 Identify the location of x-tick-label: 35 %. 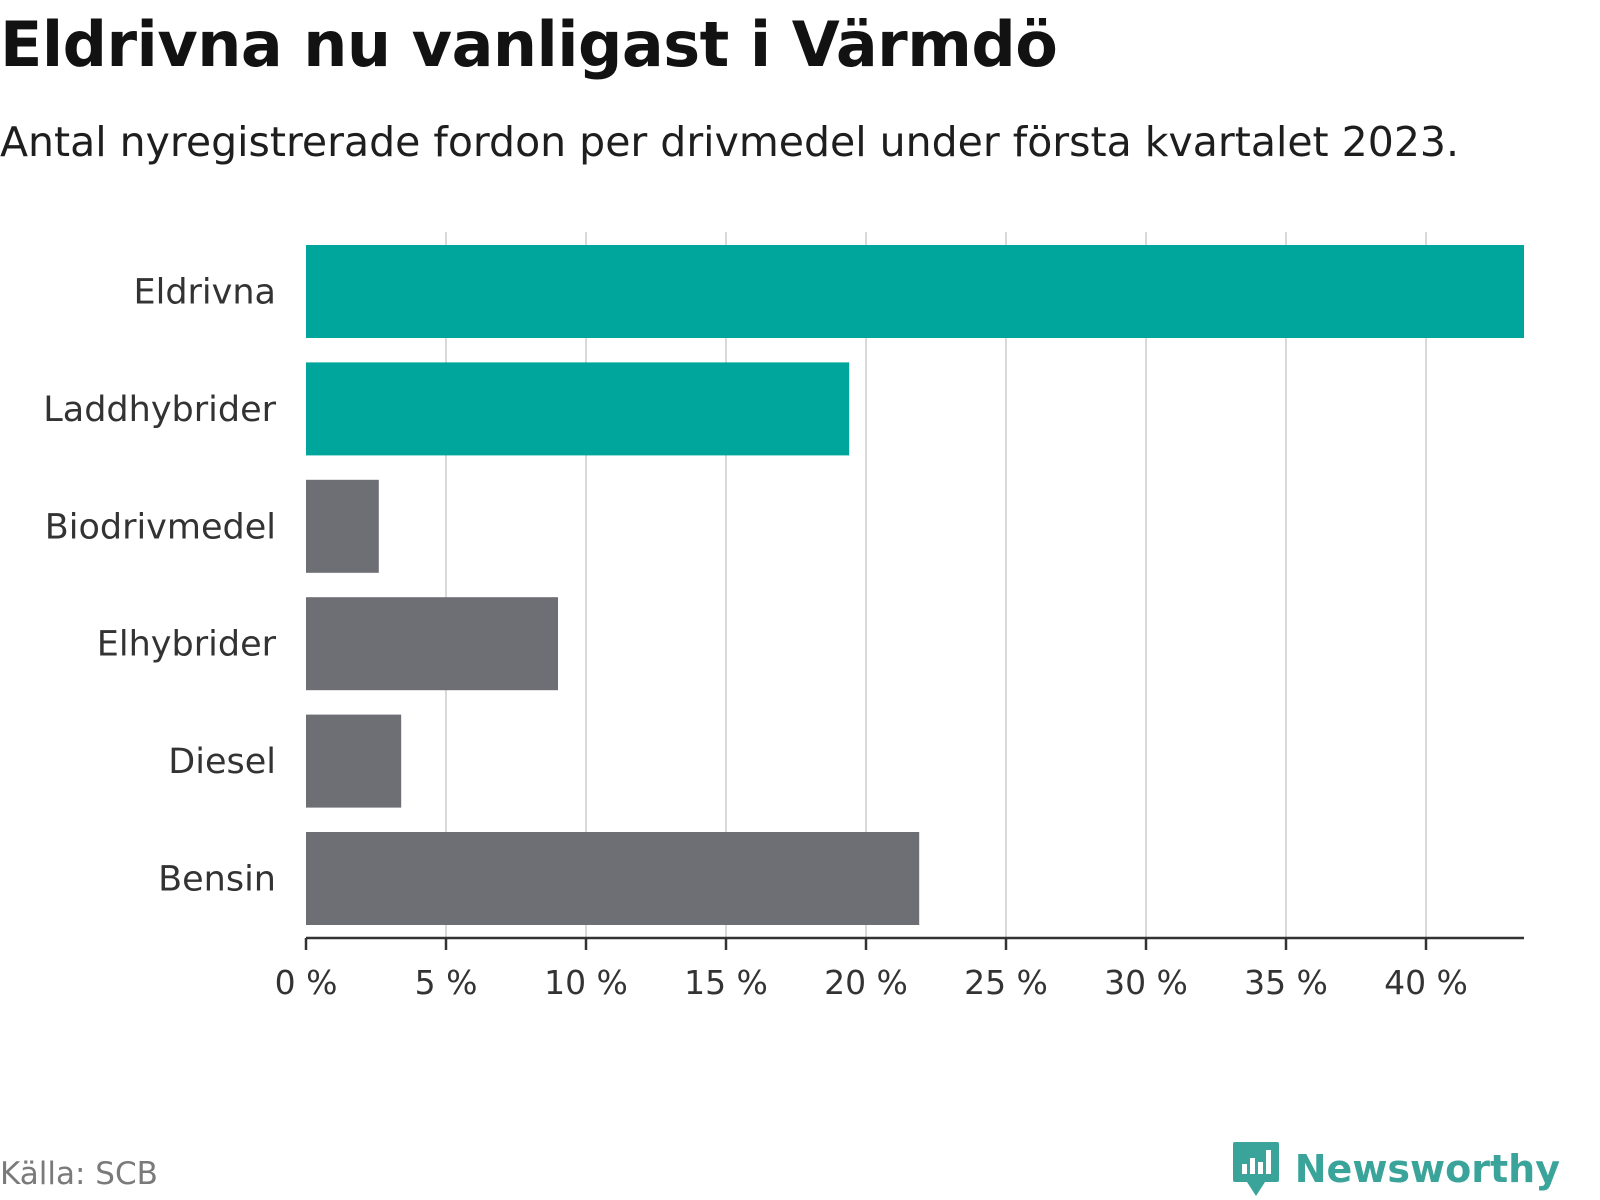
(1286, 982).